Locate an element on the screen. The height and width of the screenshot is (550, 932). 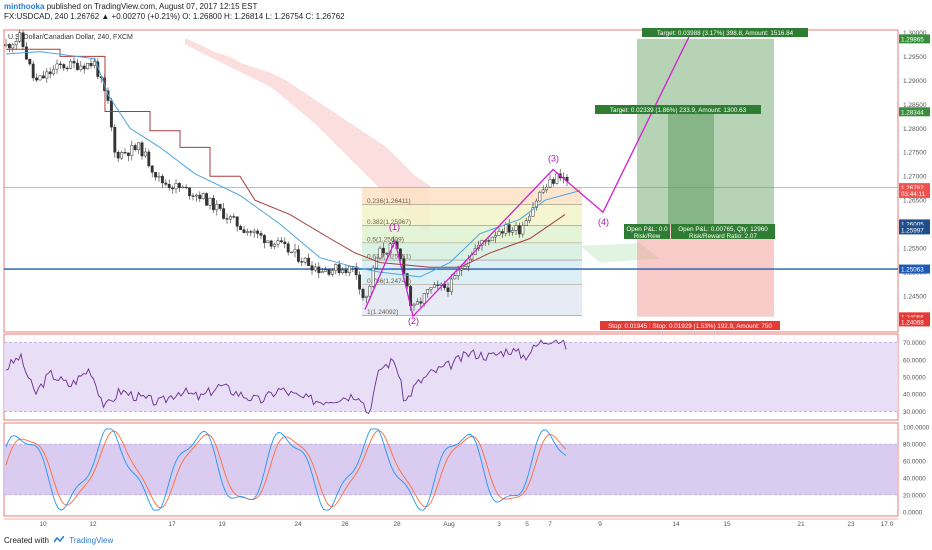
price-axis-label: 1.26500 is located at coordinates (915, 201).